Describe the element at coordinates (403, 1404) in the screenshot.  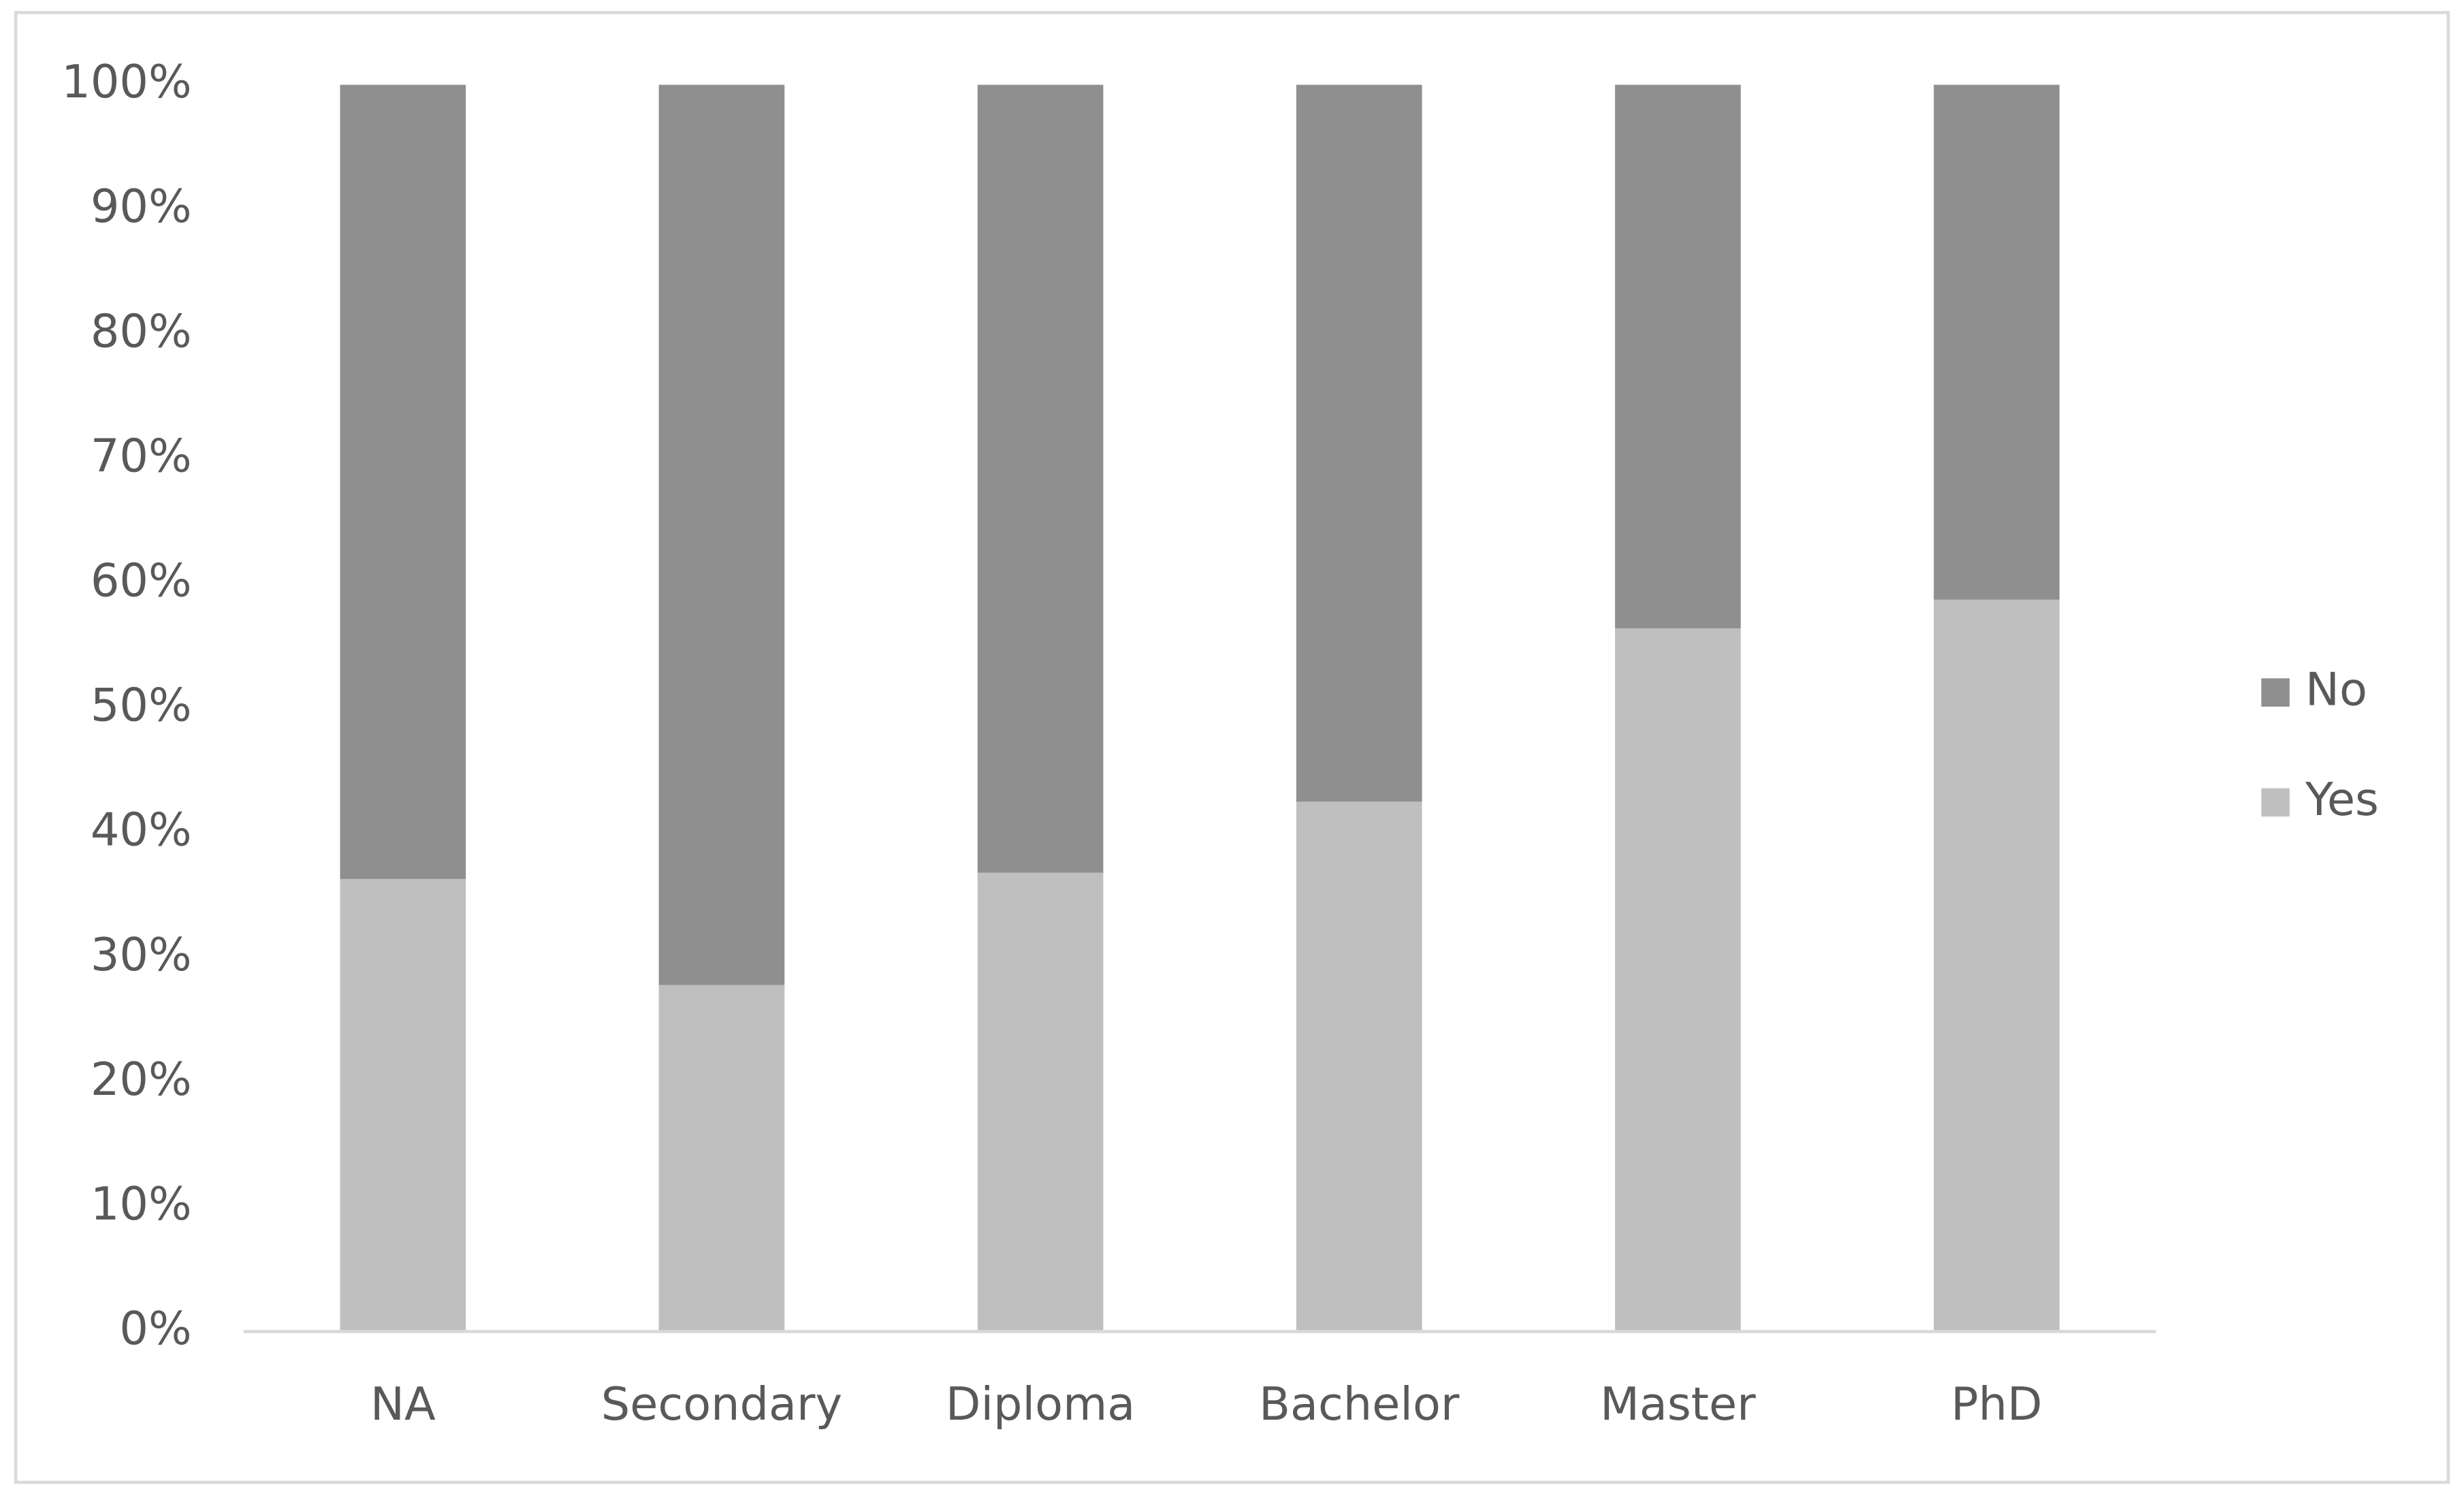
I see `x-tick-label: NA` at that location.